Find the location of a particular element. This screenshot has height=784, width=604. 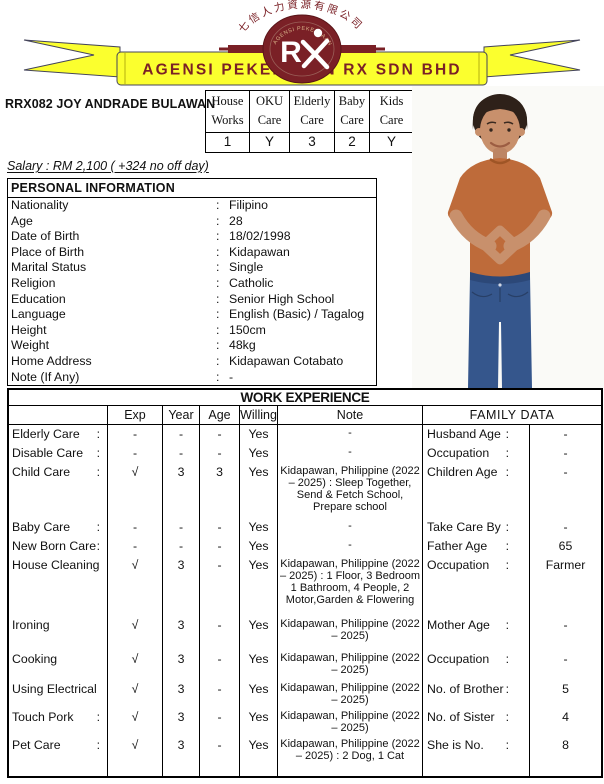

personal-info-row: Education: Senior High School is located at coordinates (192, 300).